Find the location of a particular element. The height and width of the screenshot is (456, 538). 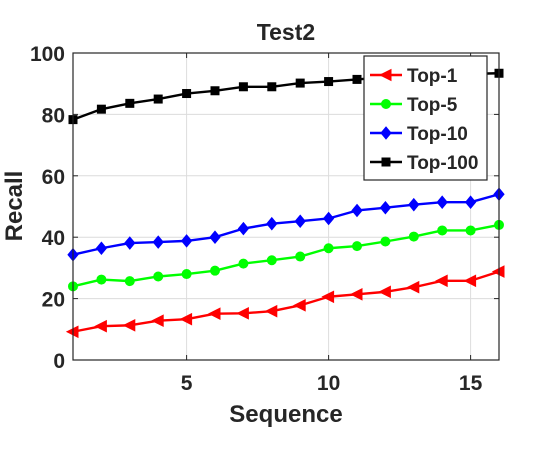

x-axis-label: Sequence is located at coordinates (285, 414).